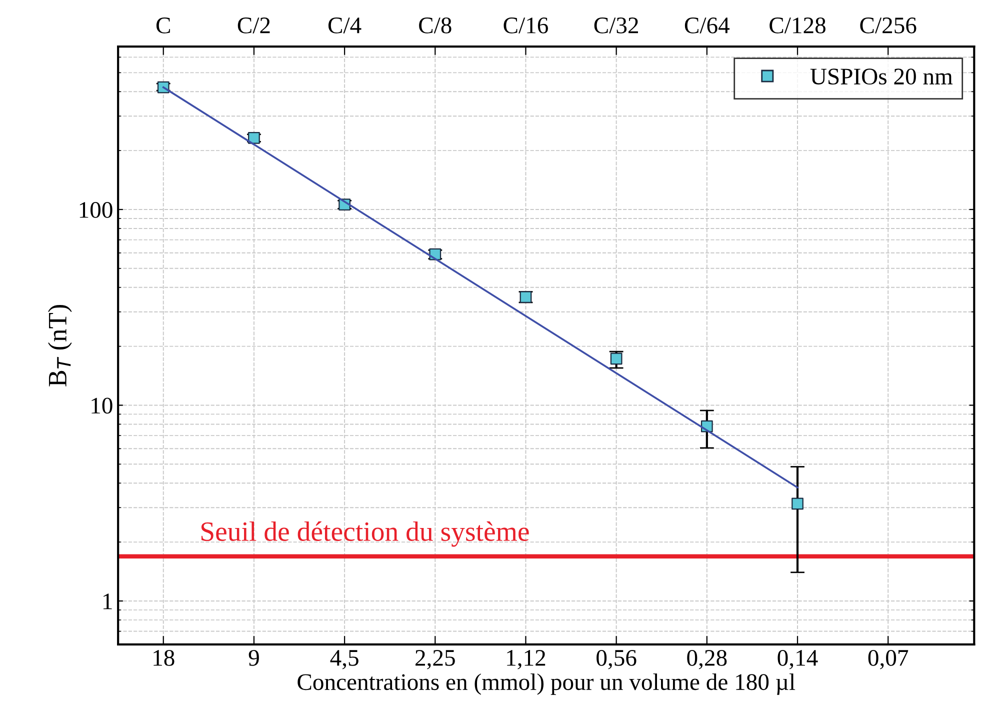 Image resolution: width=984 pixels, height=716 pixels. I want to click on x-tick-label: 0,14, so click(798, 660).